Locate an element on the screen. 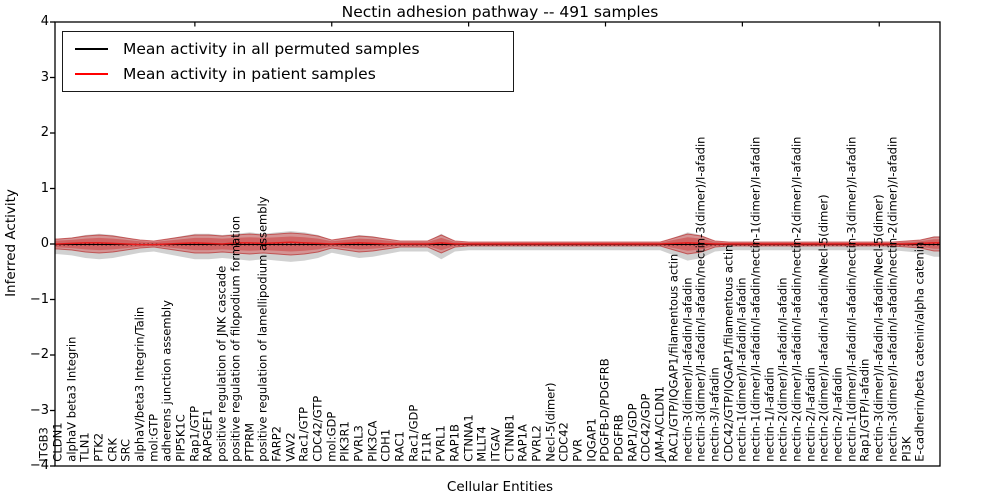  x-tick-label: E-cadherin/beta catenin/alpha catenin is located at coordinates (919, 352).